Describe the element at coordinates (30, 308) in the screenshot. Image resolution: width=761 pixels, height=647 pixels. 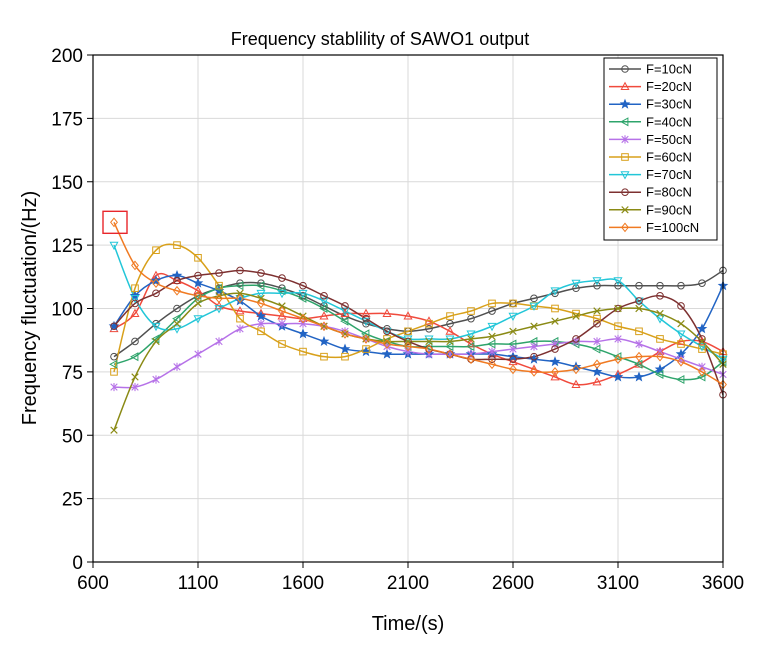
I see `y-axis-label: Frequency fluctuation/(Hz)` at that location.